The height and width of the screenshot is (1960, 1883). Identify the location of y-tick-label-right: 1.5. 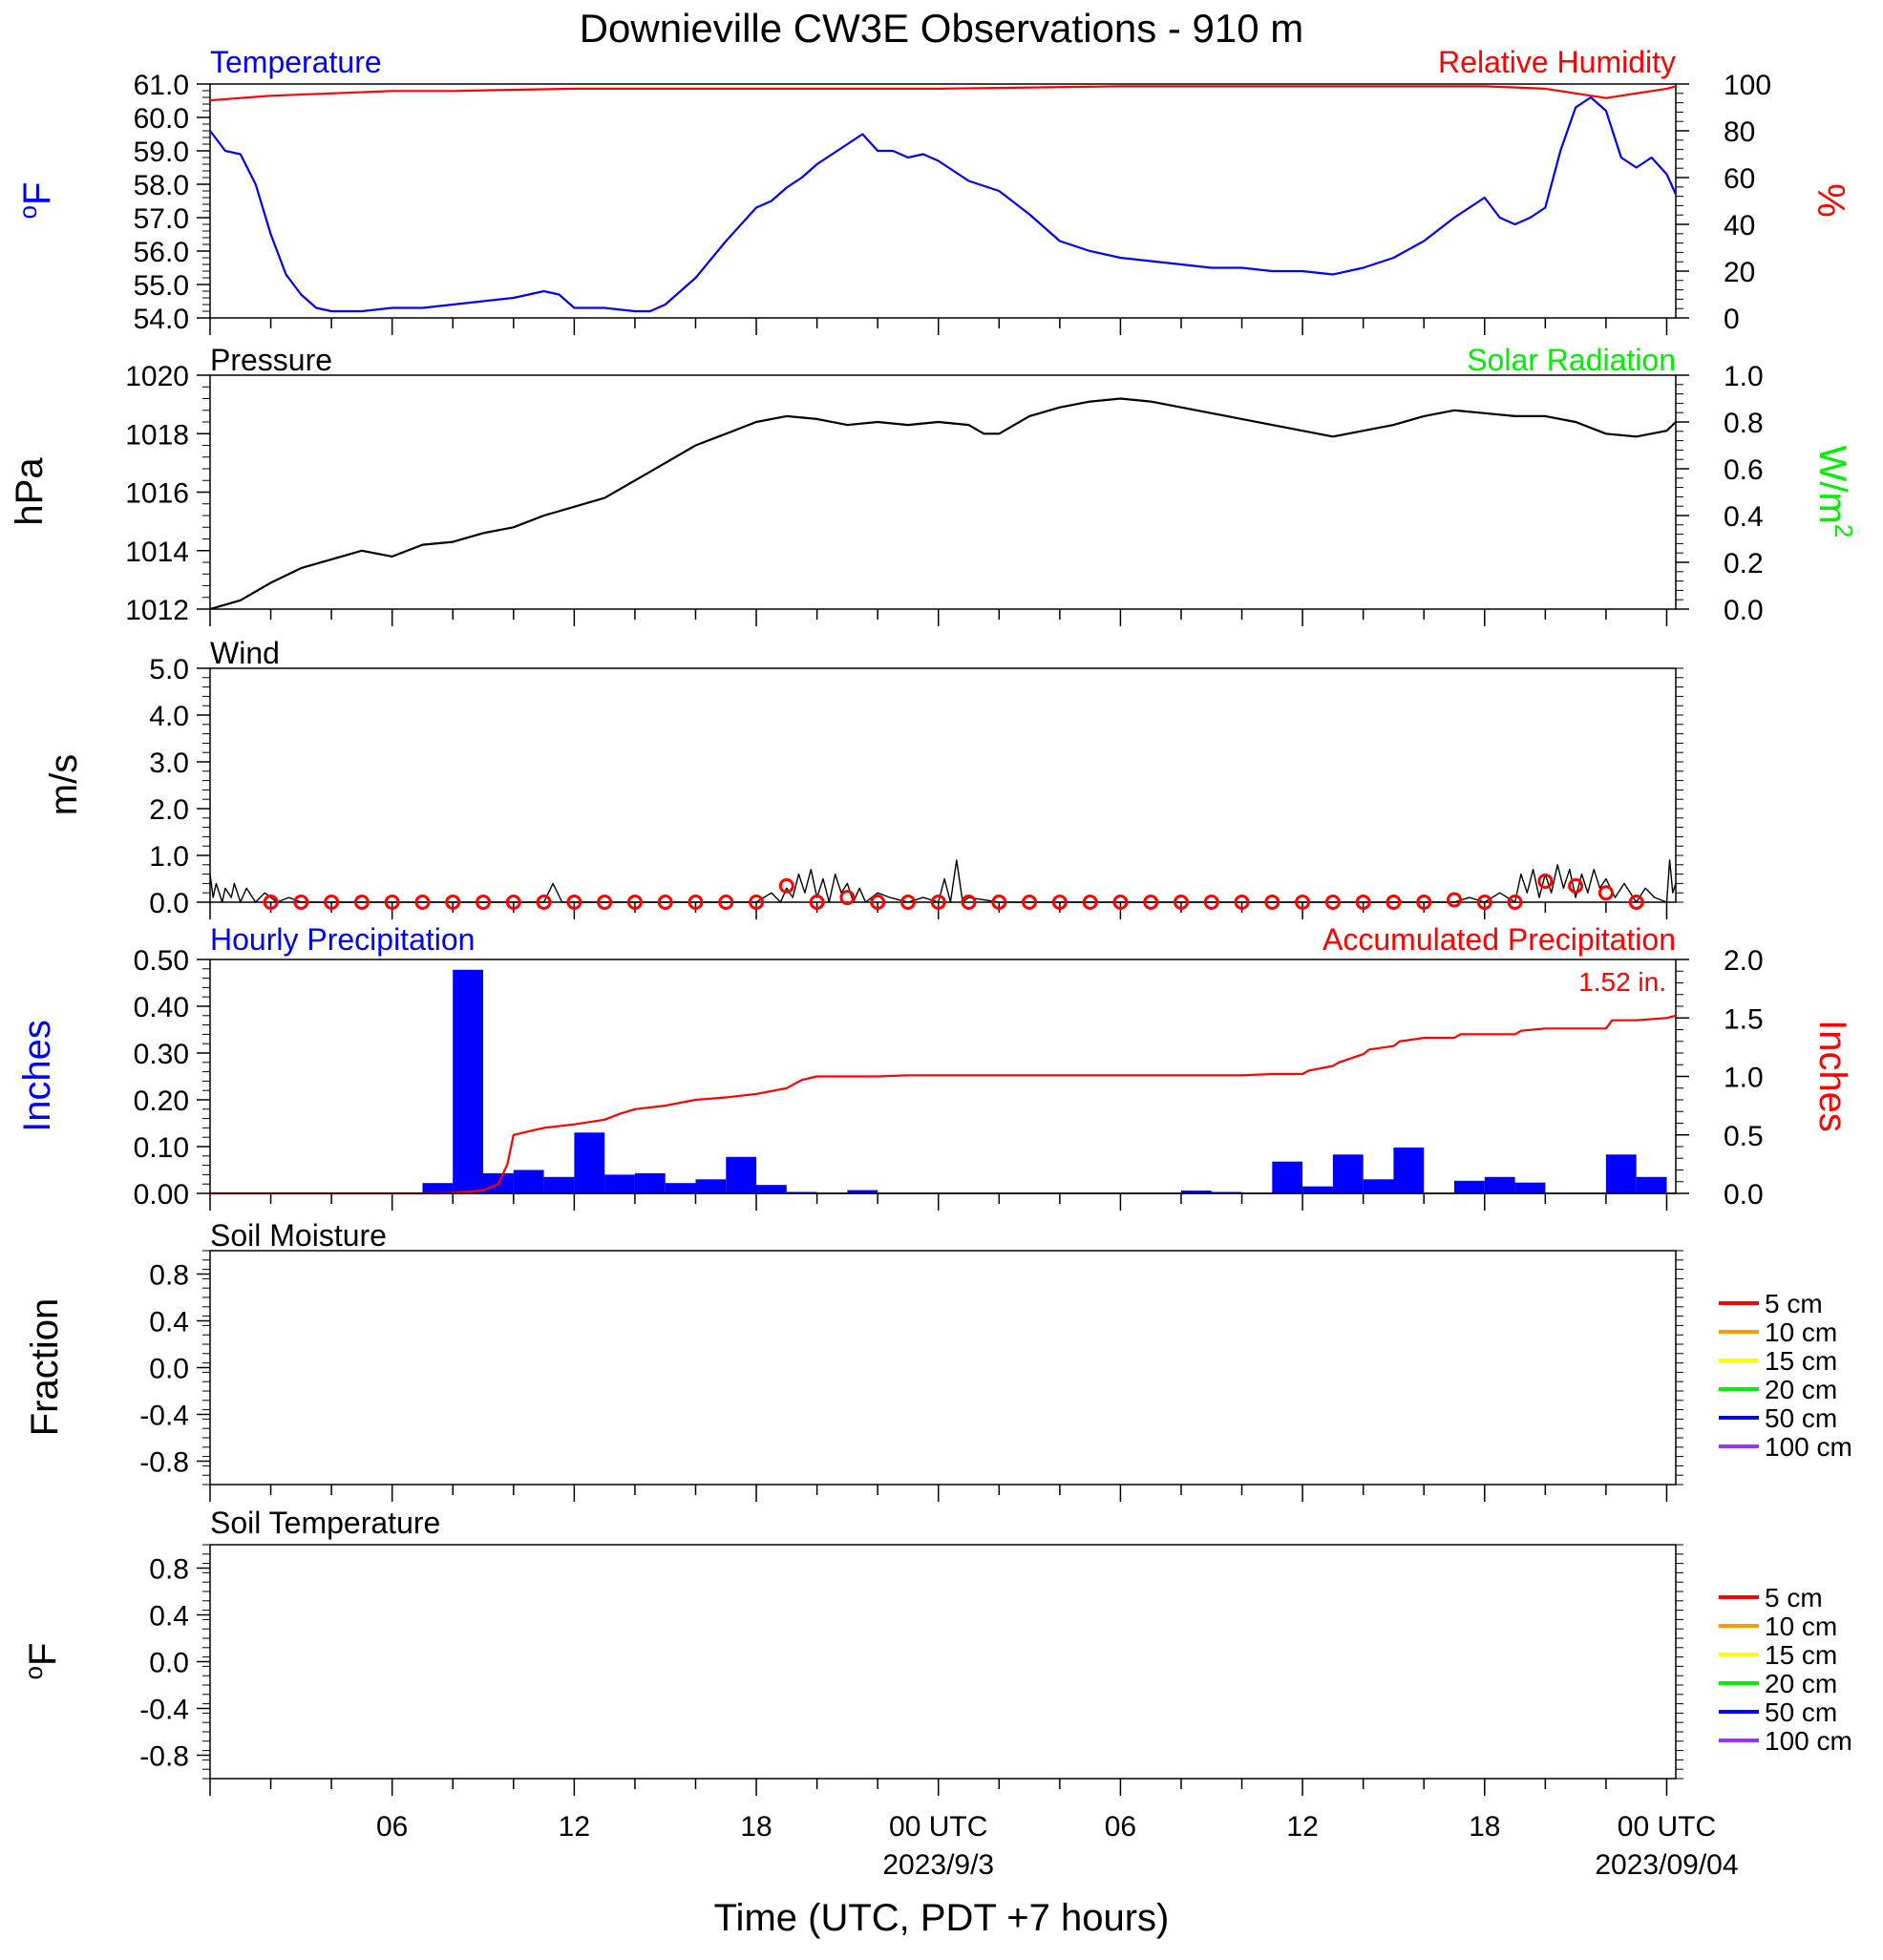
(1744, 1019).